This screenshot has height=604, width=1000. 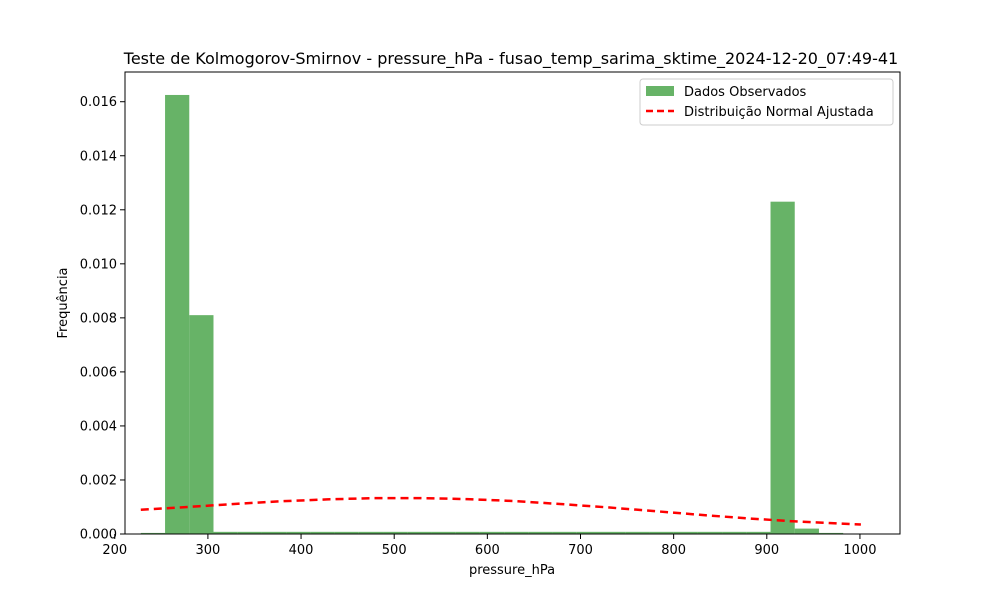 I want to click on x-tick-label-7: 900, so click(x=766, y=550).